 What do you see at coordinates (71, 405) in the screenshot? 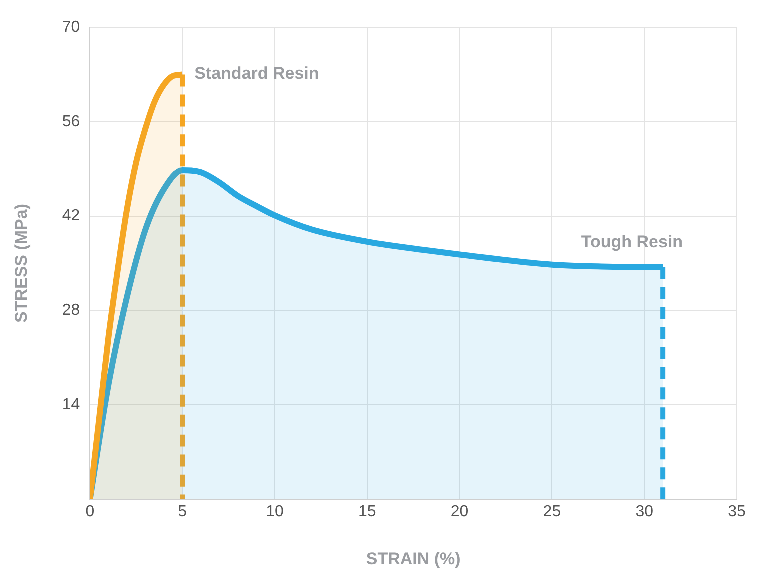
I see `y-tick-label: 14` at bounding box center [71, 405].